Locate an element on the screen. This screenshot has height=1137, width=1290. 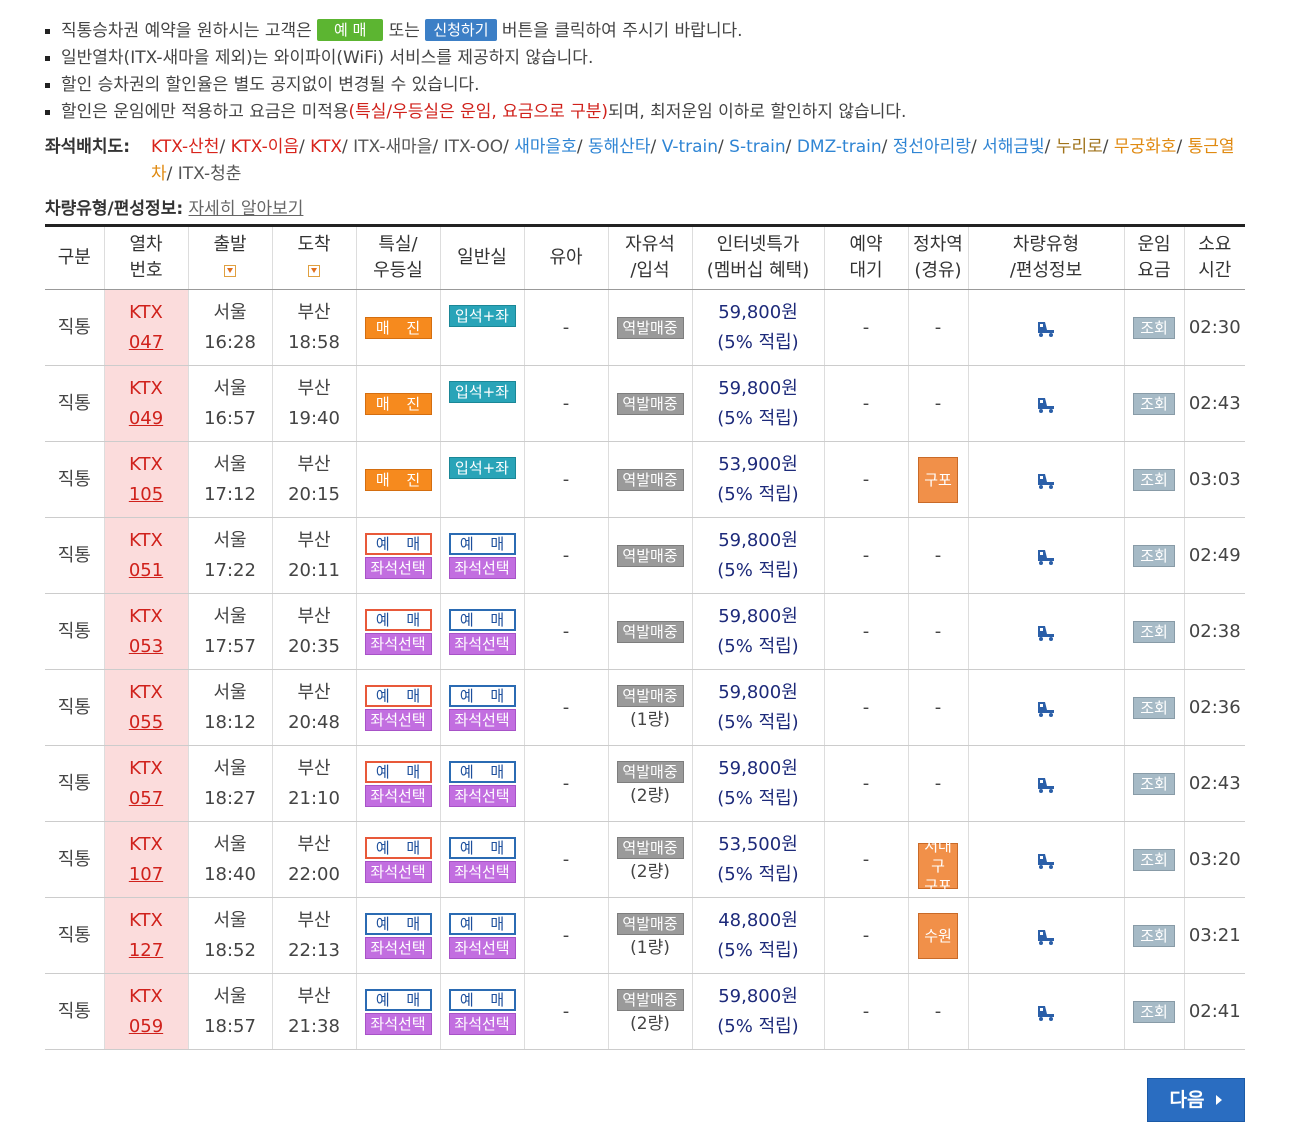
seat-map-link: ITX-OO is located at coordinates (473, 147).